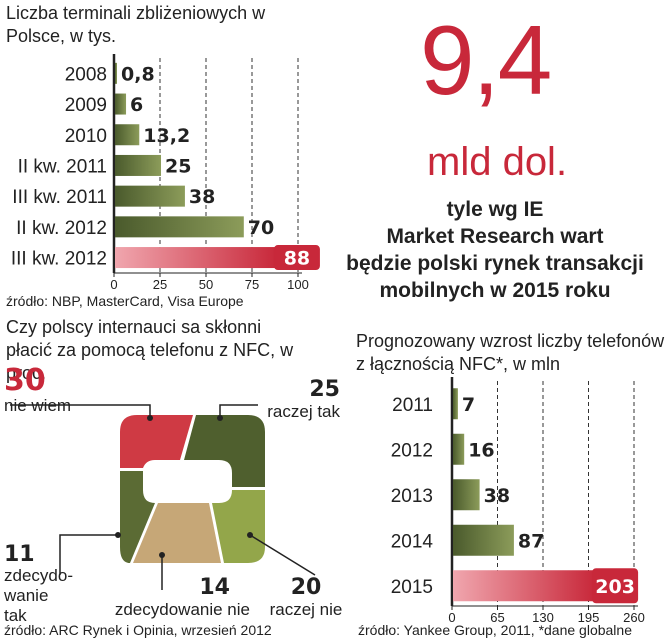 The width and height of the screenshot is (667, 640). Describe the element at coordinates (182, 609) in the screenshot. I see `seg-zdecydowanie-nie-label: zdecydowanie nie` at that location.